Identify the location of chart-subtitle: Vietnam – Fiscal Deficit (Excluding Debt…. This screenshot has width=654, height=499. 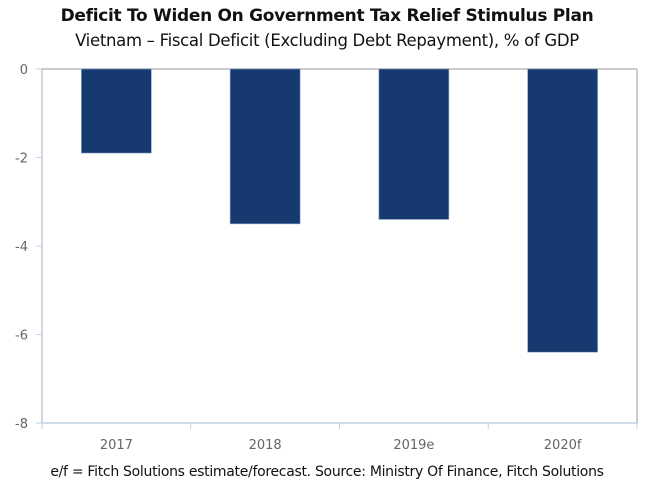
(327, 40).